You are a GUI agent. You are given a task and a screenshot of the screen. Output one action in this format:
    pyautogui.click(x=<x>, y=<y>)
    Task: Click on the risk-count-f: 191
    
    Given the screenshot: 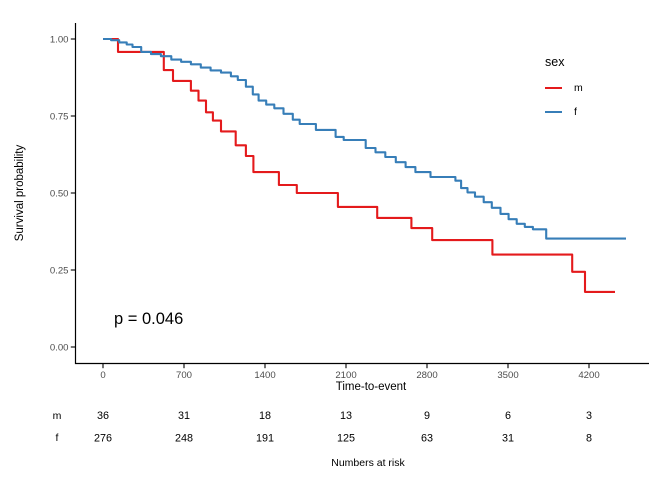 What is the action you would take?
    pyautogui.click(x=265, y=439)
    